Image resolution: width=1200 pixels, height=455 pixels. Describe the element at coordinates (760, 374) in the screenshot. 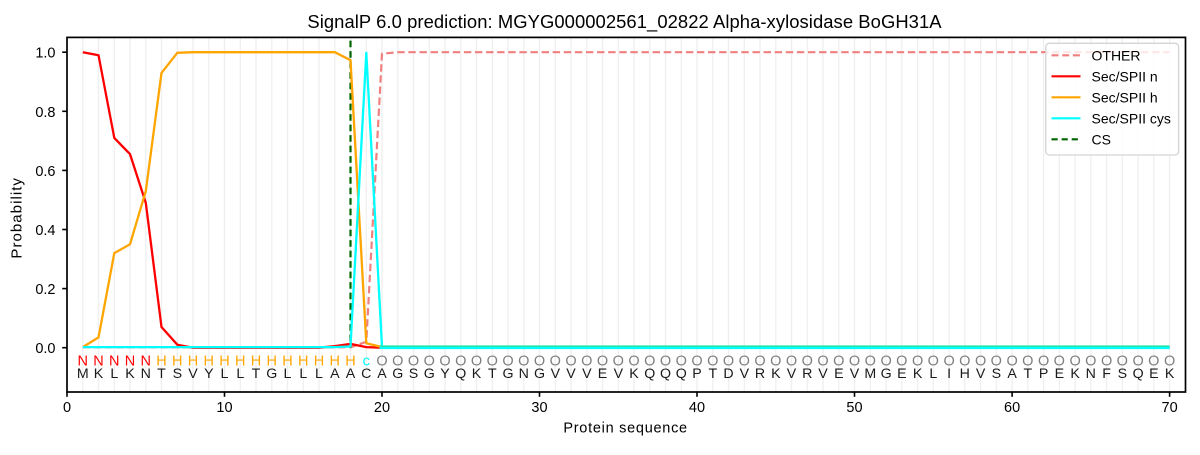

I see `svg-text: R` at that location.